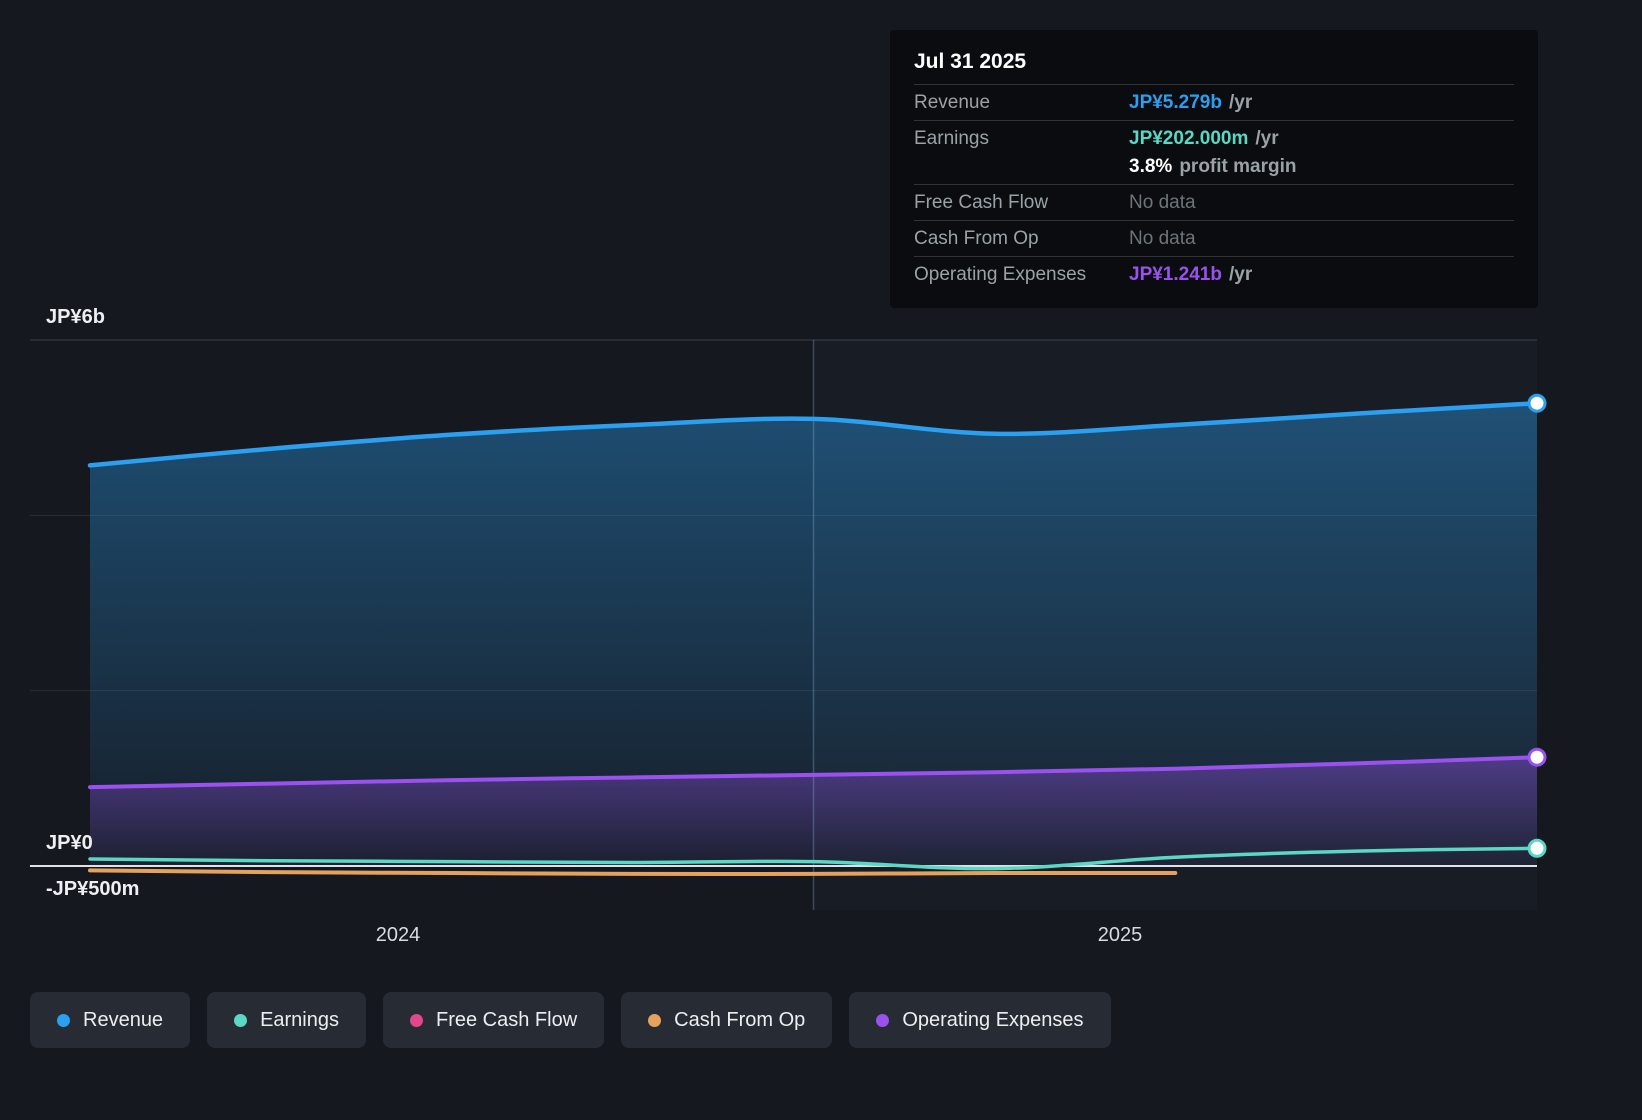 Image resolution: width=1642 pixels, height=1120 pixels. I want to click on legend-item-free-cash-flow: Free Cash Flow, so click(494, 1020).